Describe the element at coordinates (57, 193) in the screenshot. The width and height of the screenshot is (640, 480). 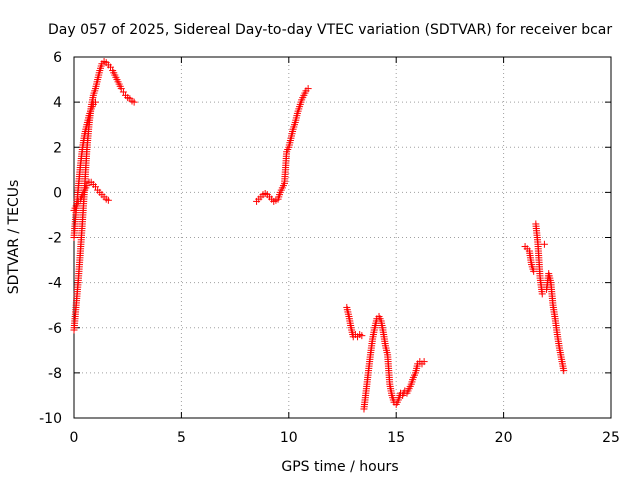
I see `y-tick-label: 0` at that location.